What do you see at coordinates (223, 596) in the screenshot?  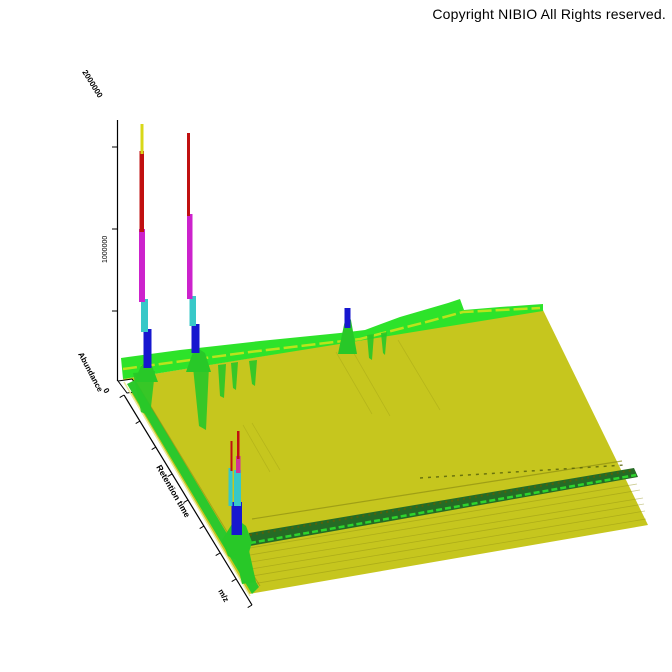 I see `y-axis-title: m/z` at bounding box center [223, 596].